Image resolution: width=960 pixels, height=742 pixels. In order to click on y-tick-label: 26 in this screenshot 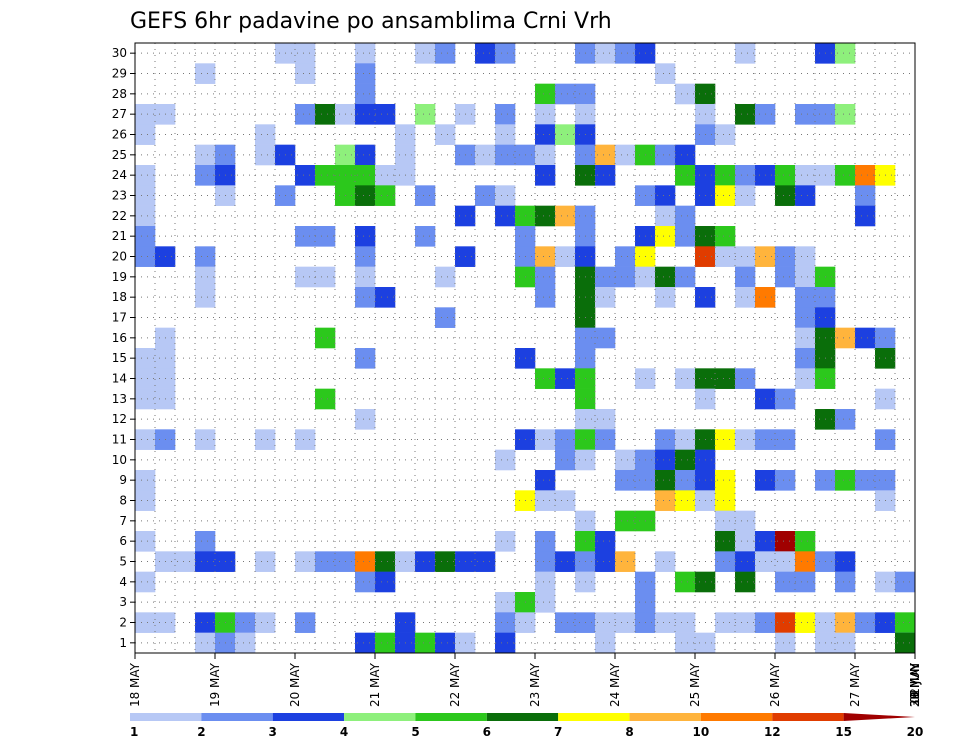, I will do `click(119, 135)`.